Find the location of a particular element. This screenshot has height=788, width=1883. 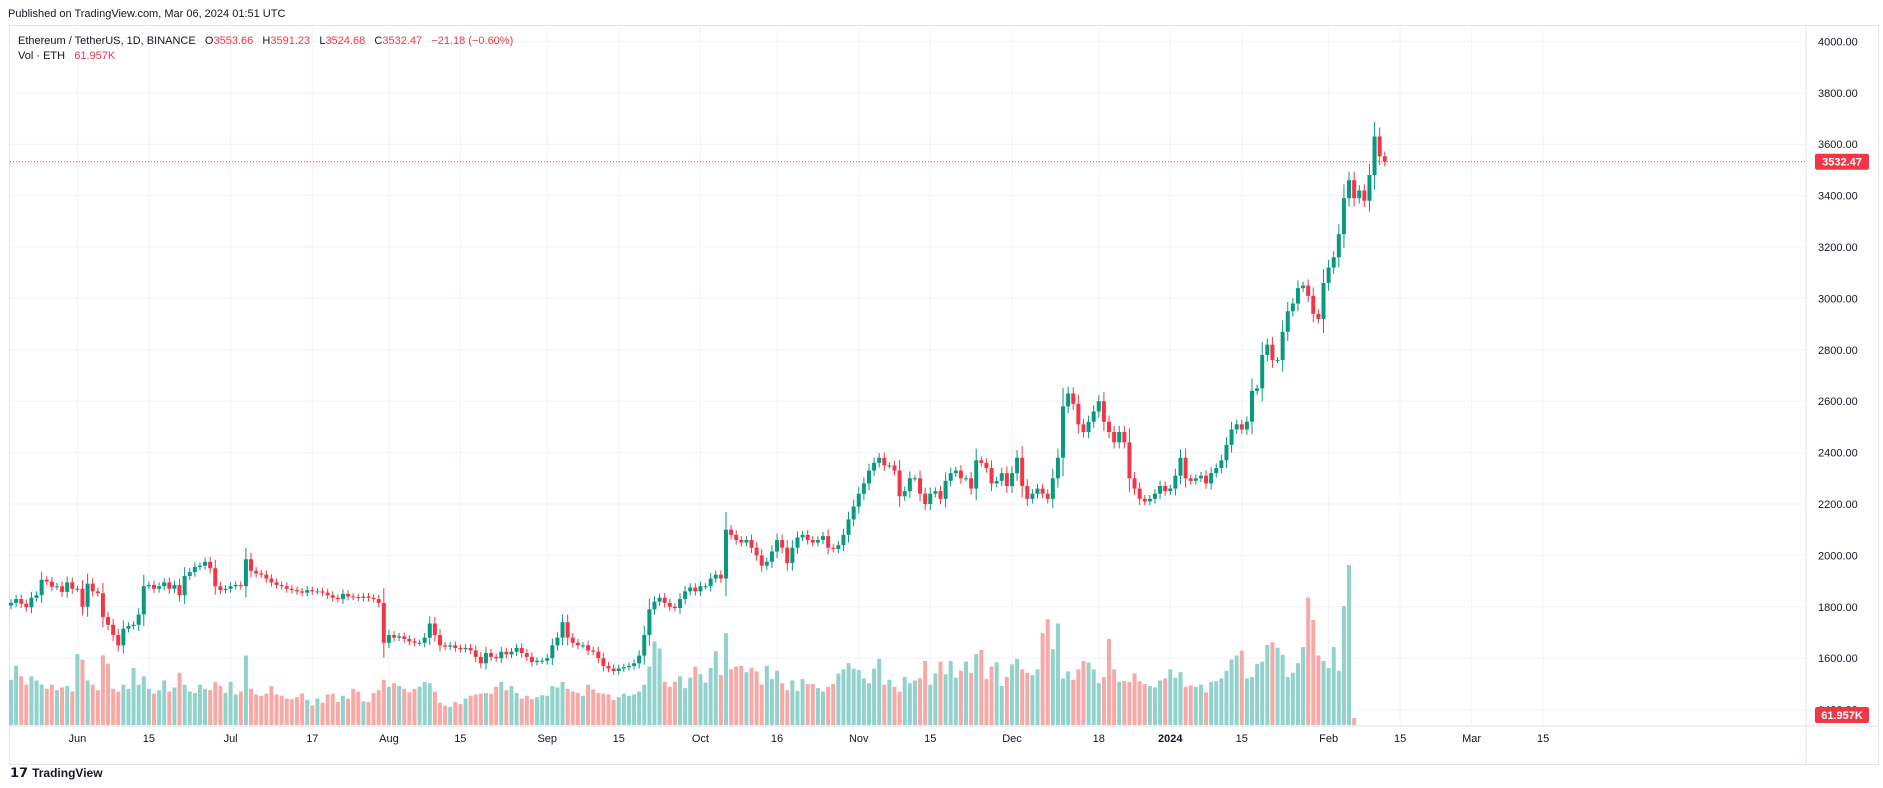

x-tick-label: 15 is located at coordinates (1242, 739).